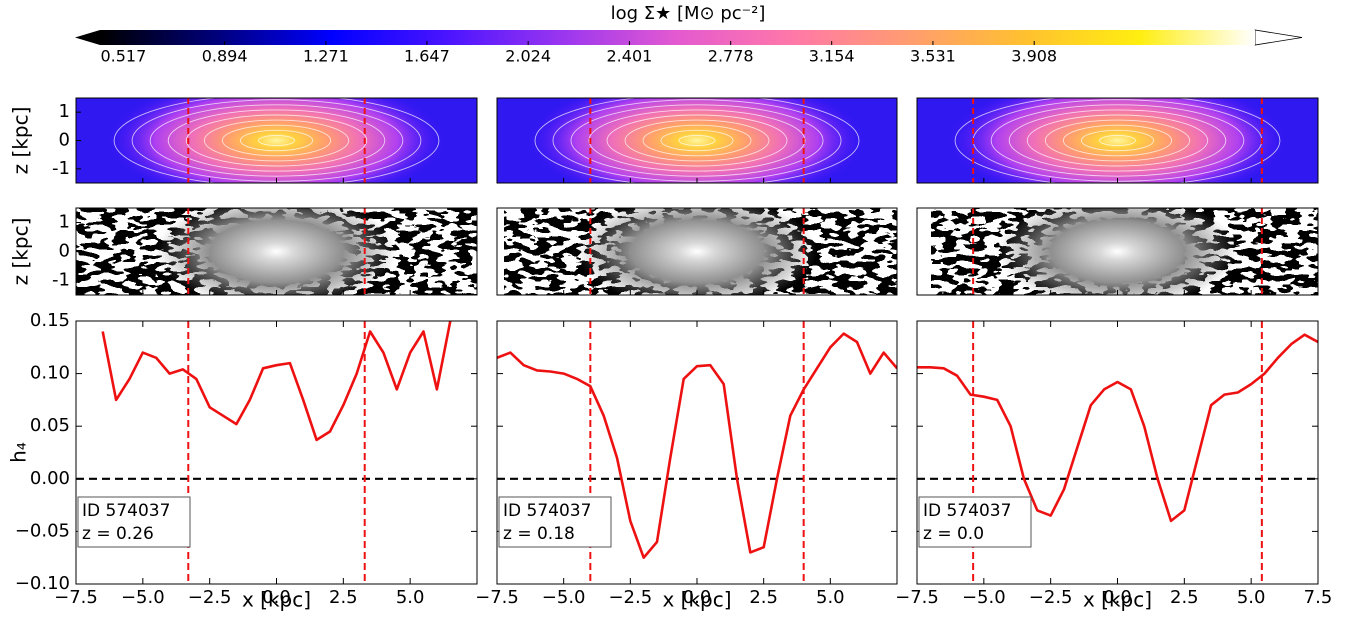  Describe the element at coordinates (731, 56) in the screenshot. I see `colorbar-tick-label: 2.778` at that location.